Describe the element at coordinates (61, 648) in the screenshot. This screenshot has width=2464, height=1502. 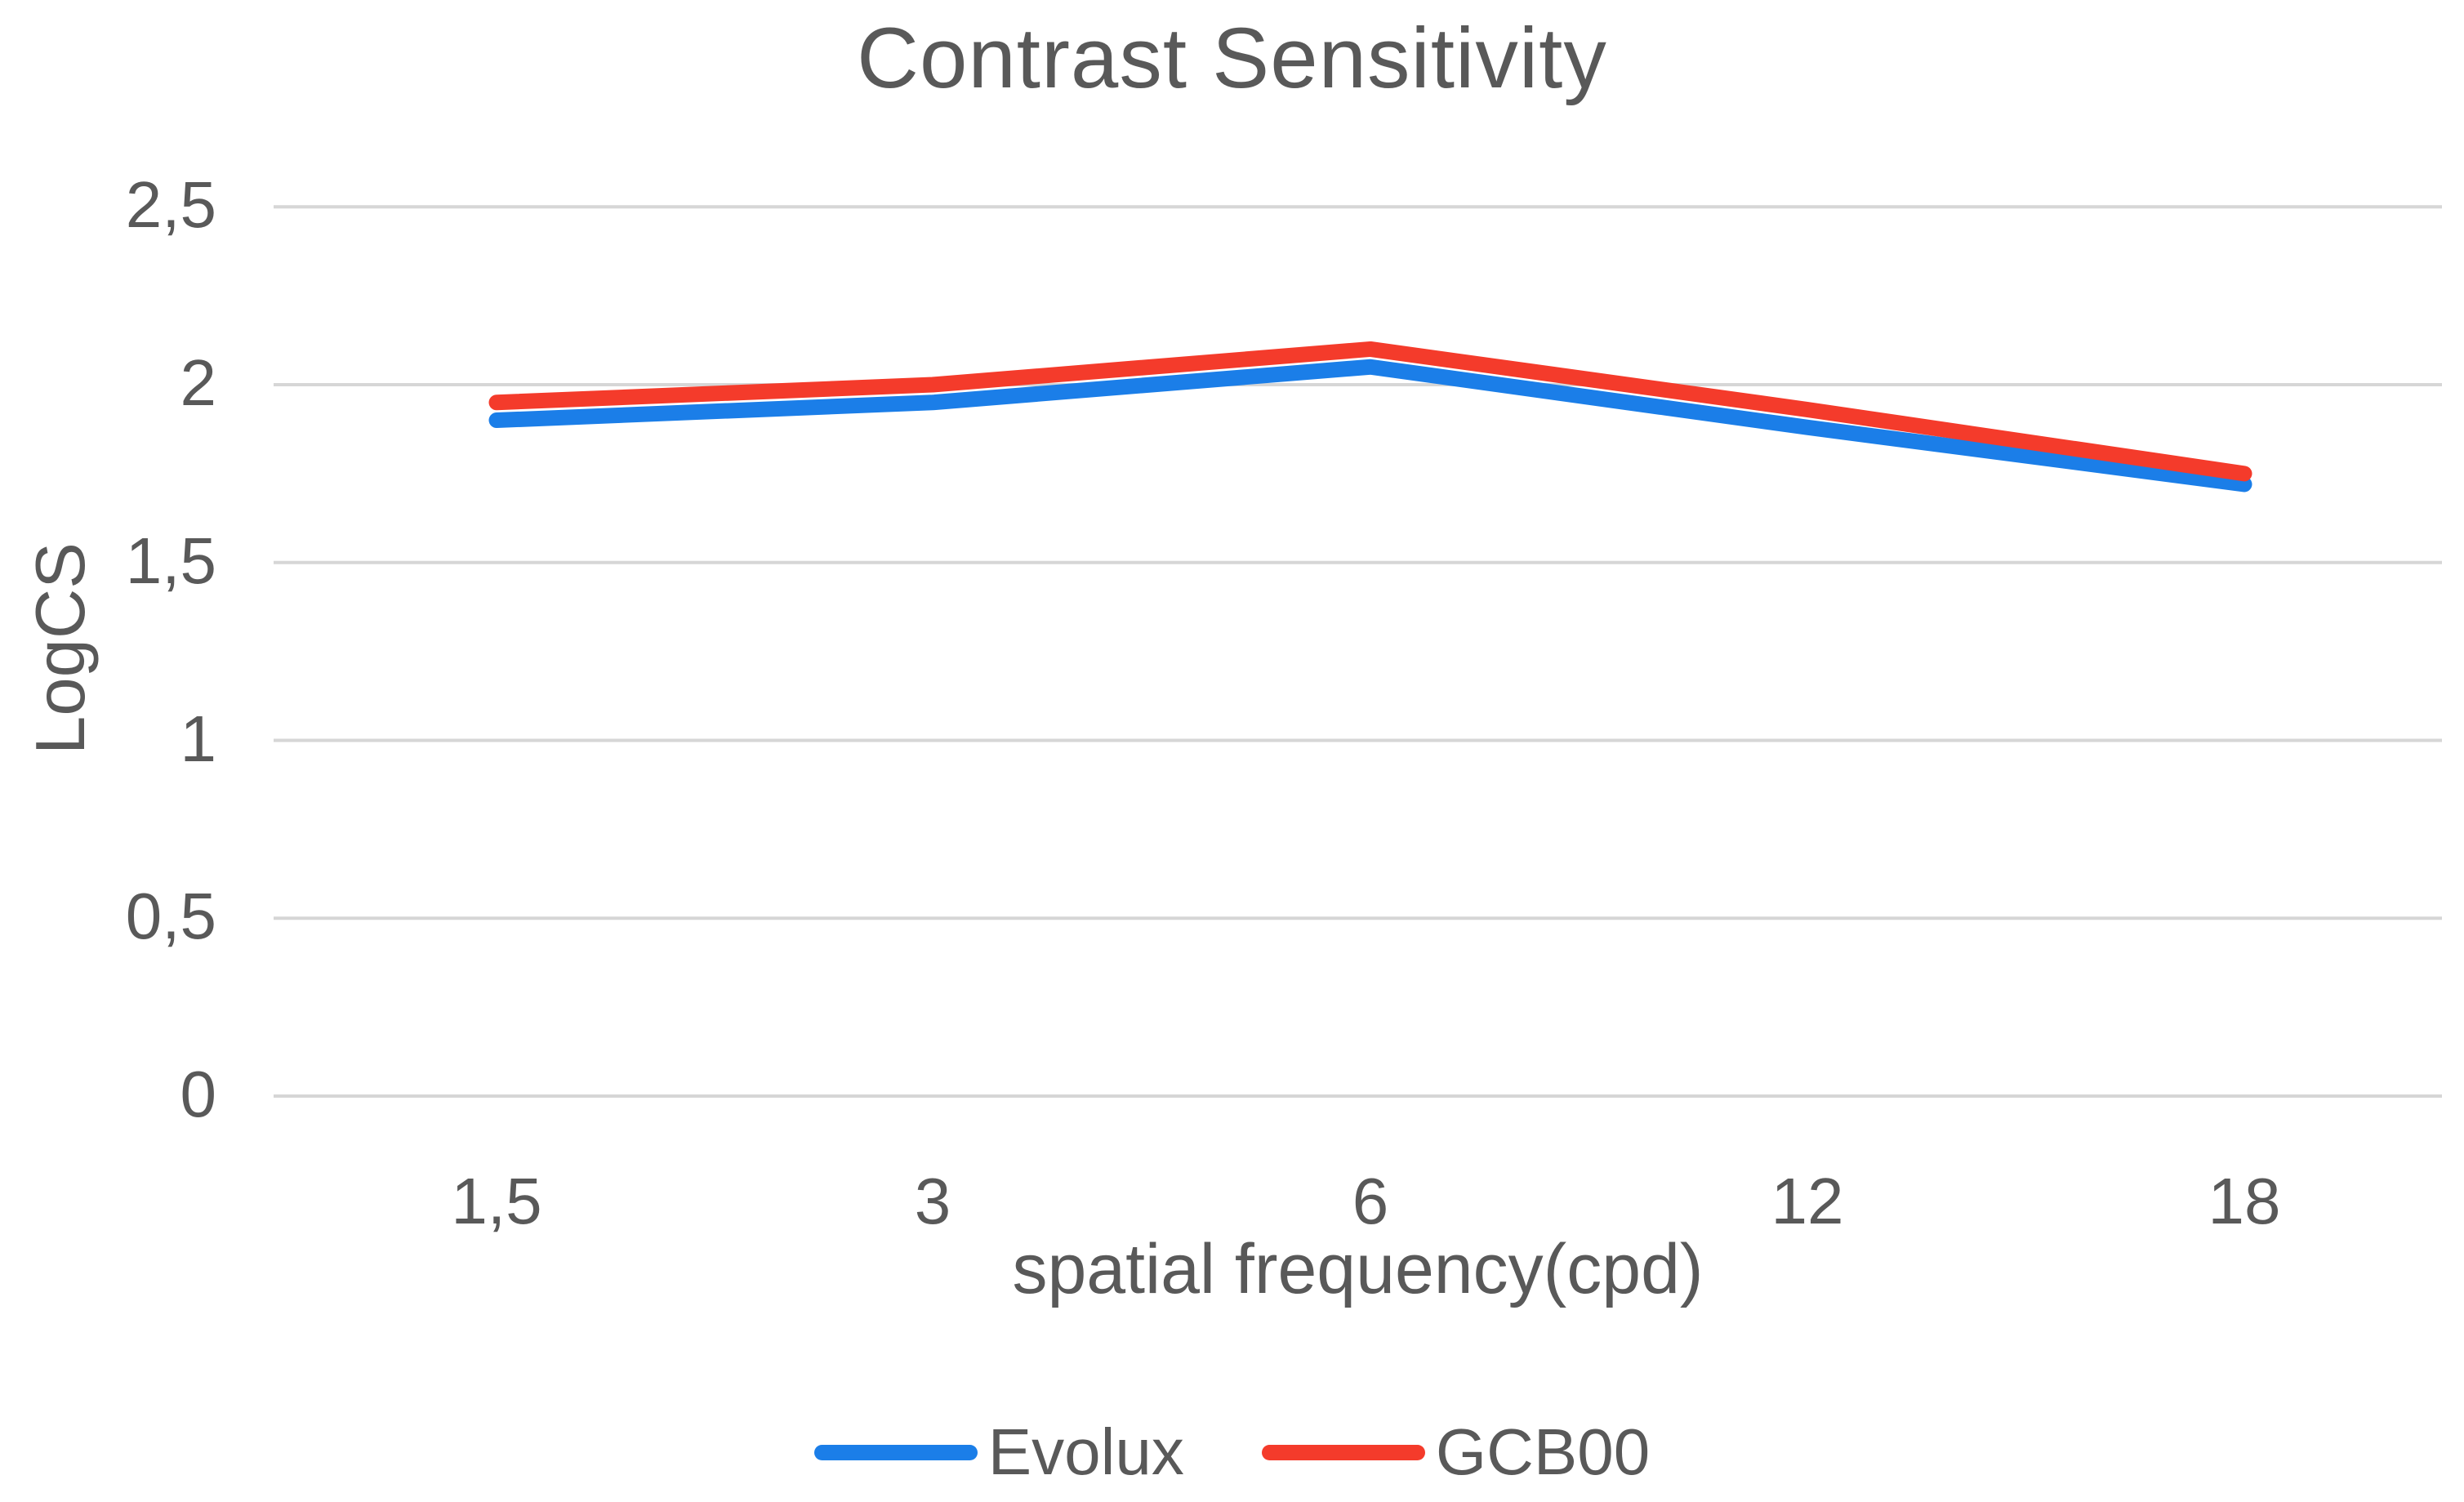
I see `y-axis-title: LogCS` at that location.